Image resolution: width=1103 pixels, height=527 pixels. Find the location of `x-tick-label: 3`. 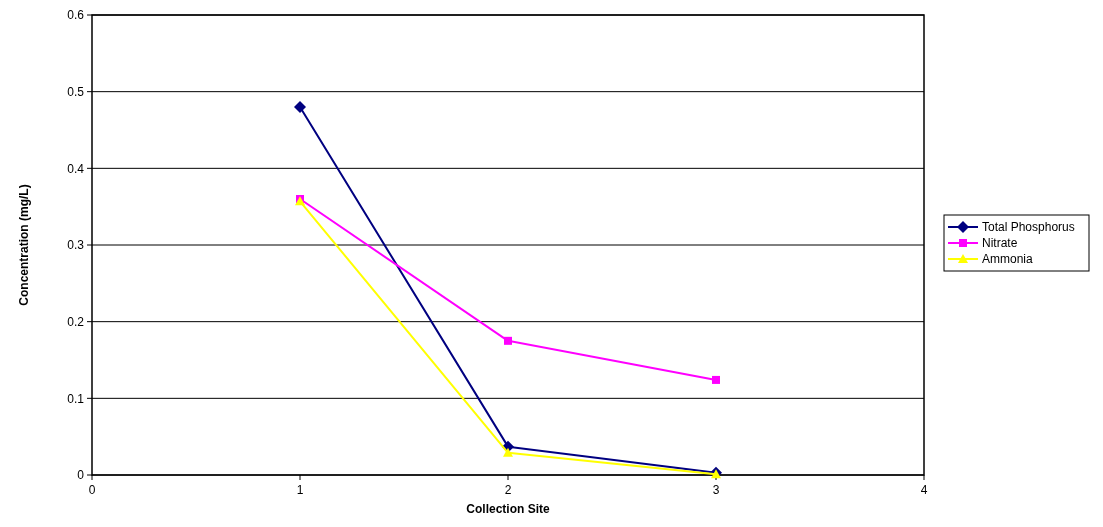

x-tick-label: 3 is located at coordinates (716, 490).